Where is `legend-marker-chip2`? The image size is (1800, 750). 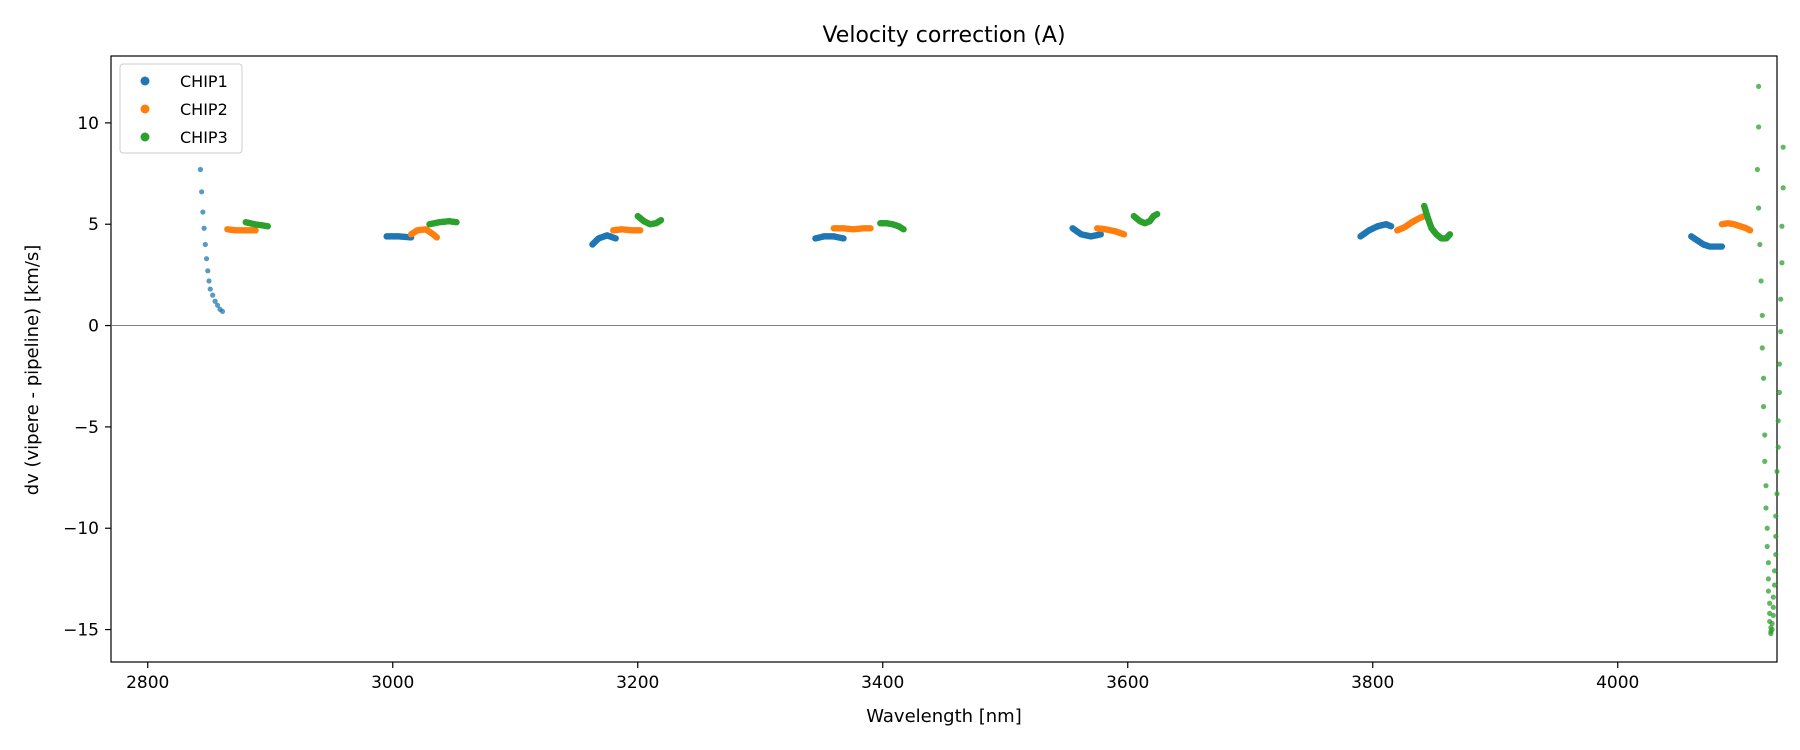
legend-marker-chip2 is located at coordinates (145, 109).